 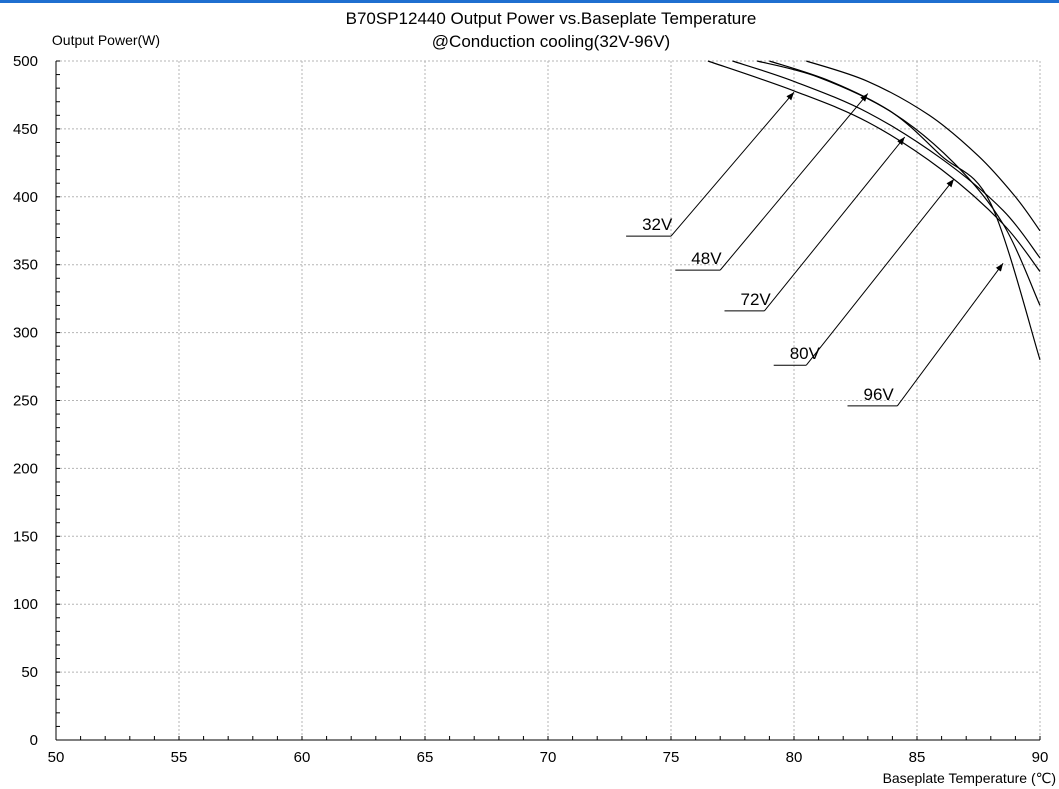 I want to click on y-tick-label-200: 200, so click(x=25, y=468).